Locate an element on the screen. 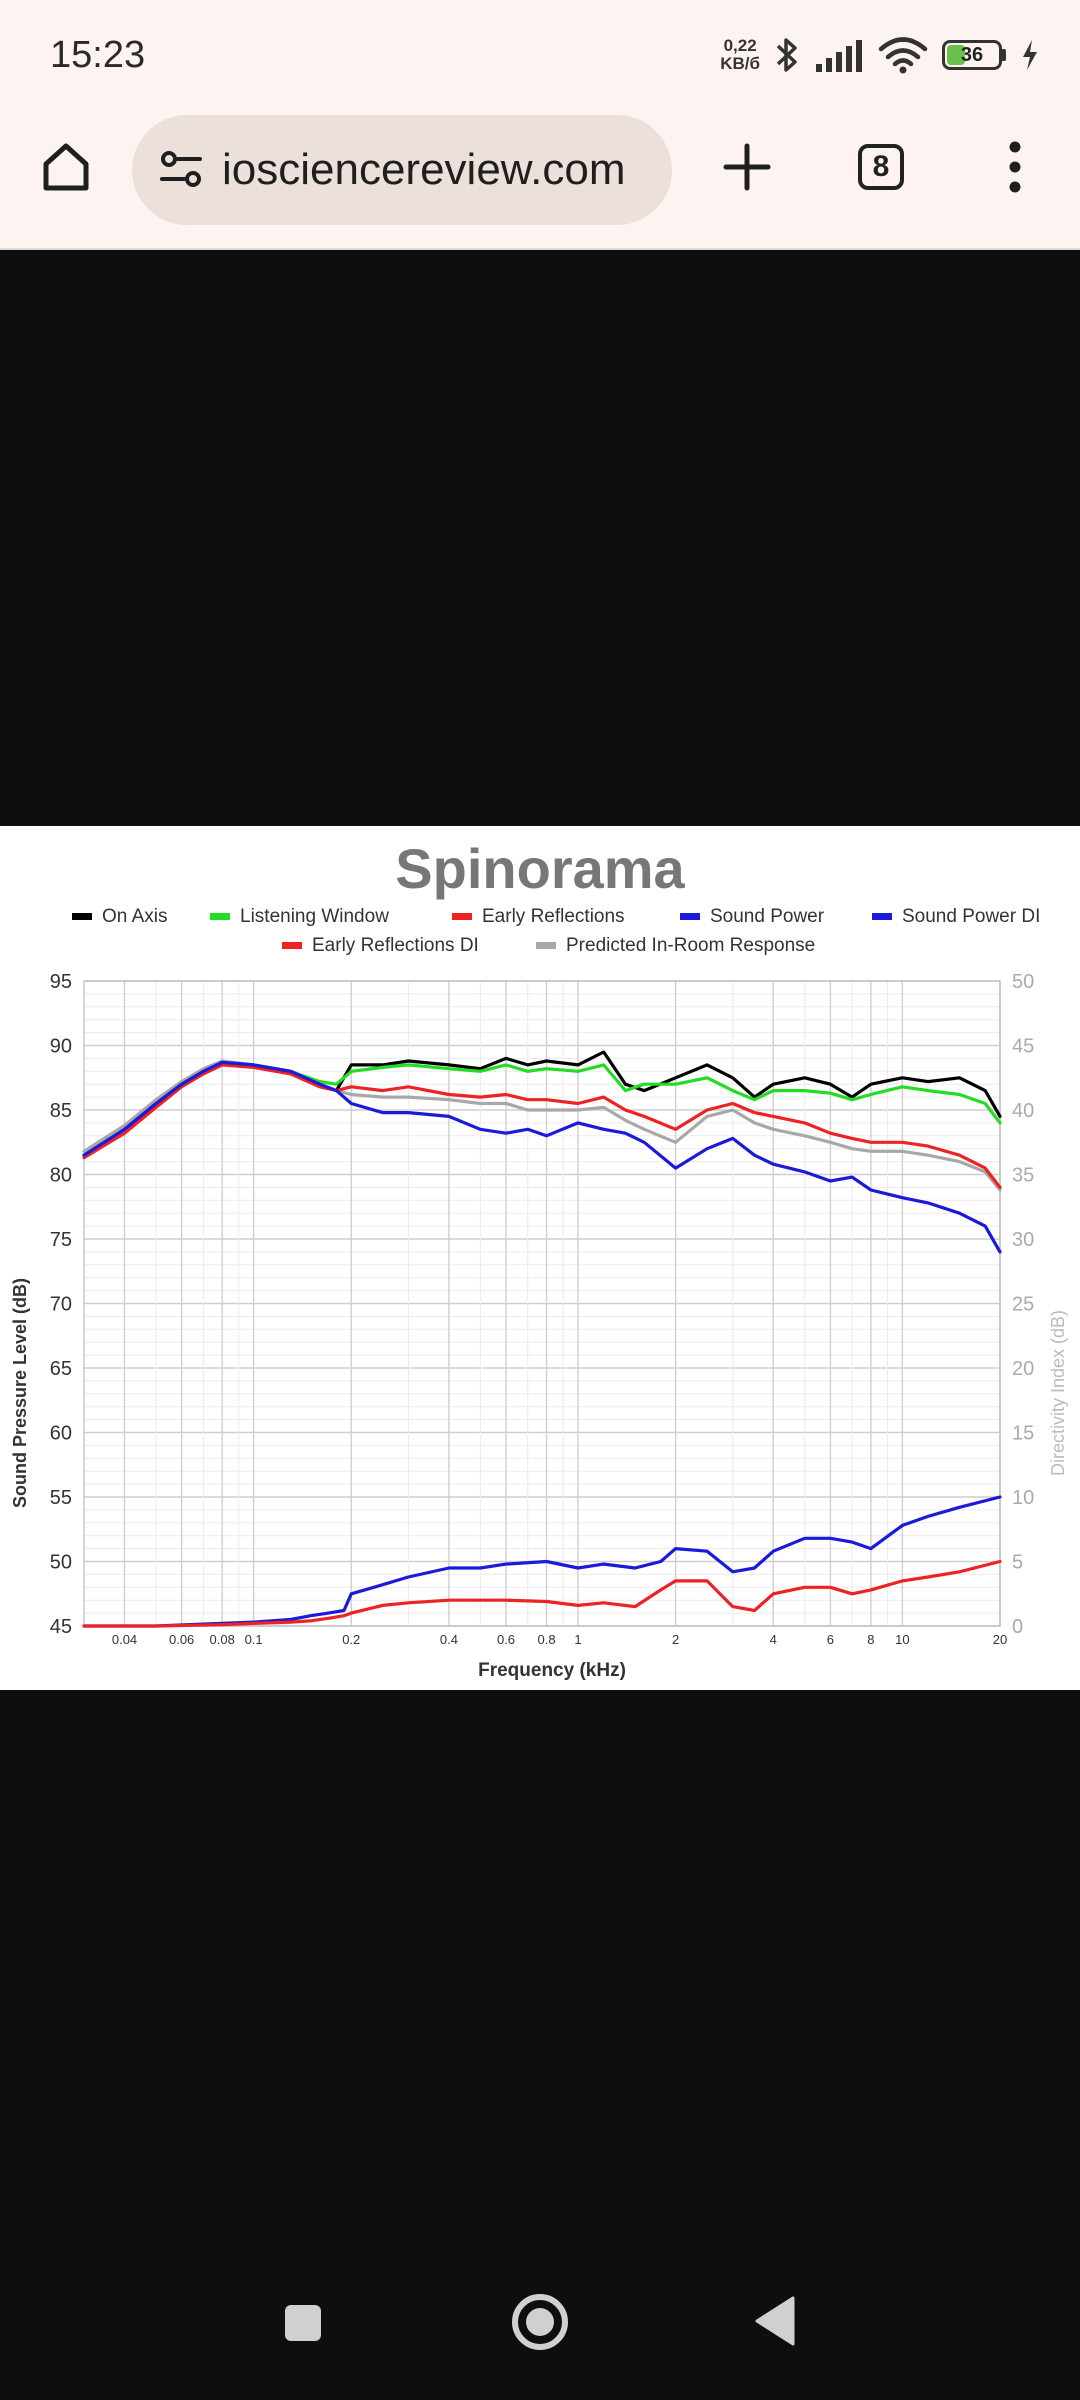  y2-tick-label: 35 is located at coordinates (1023, 1176).